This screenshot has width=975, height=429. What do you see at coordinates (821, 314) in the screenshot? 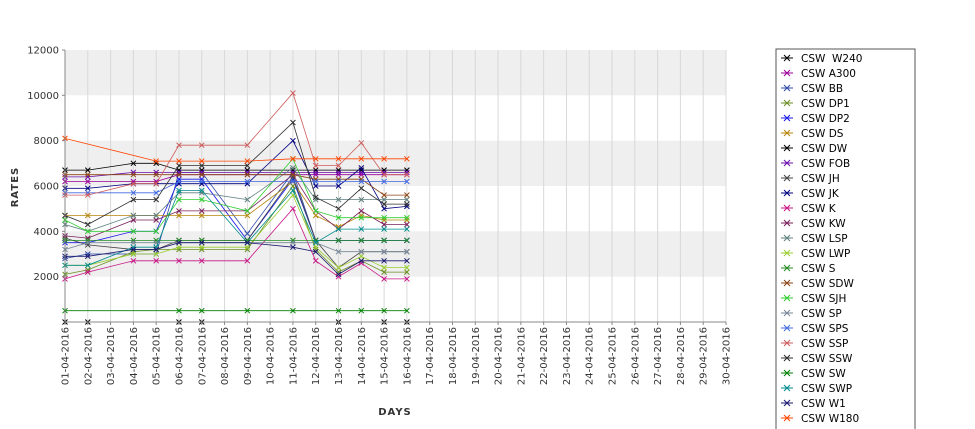
I see `legend-label: CSW SP` at bounding box center [821, 314].